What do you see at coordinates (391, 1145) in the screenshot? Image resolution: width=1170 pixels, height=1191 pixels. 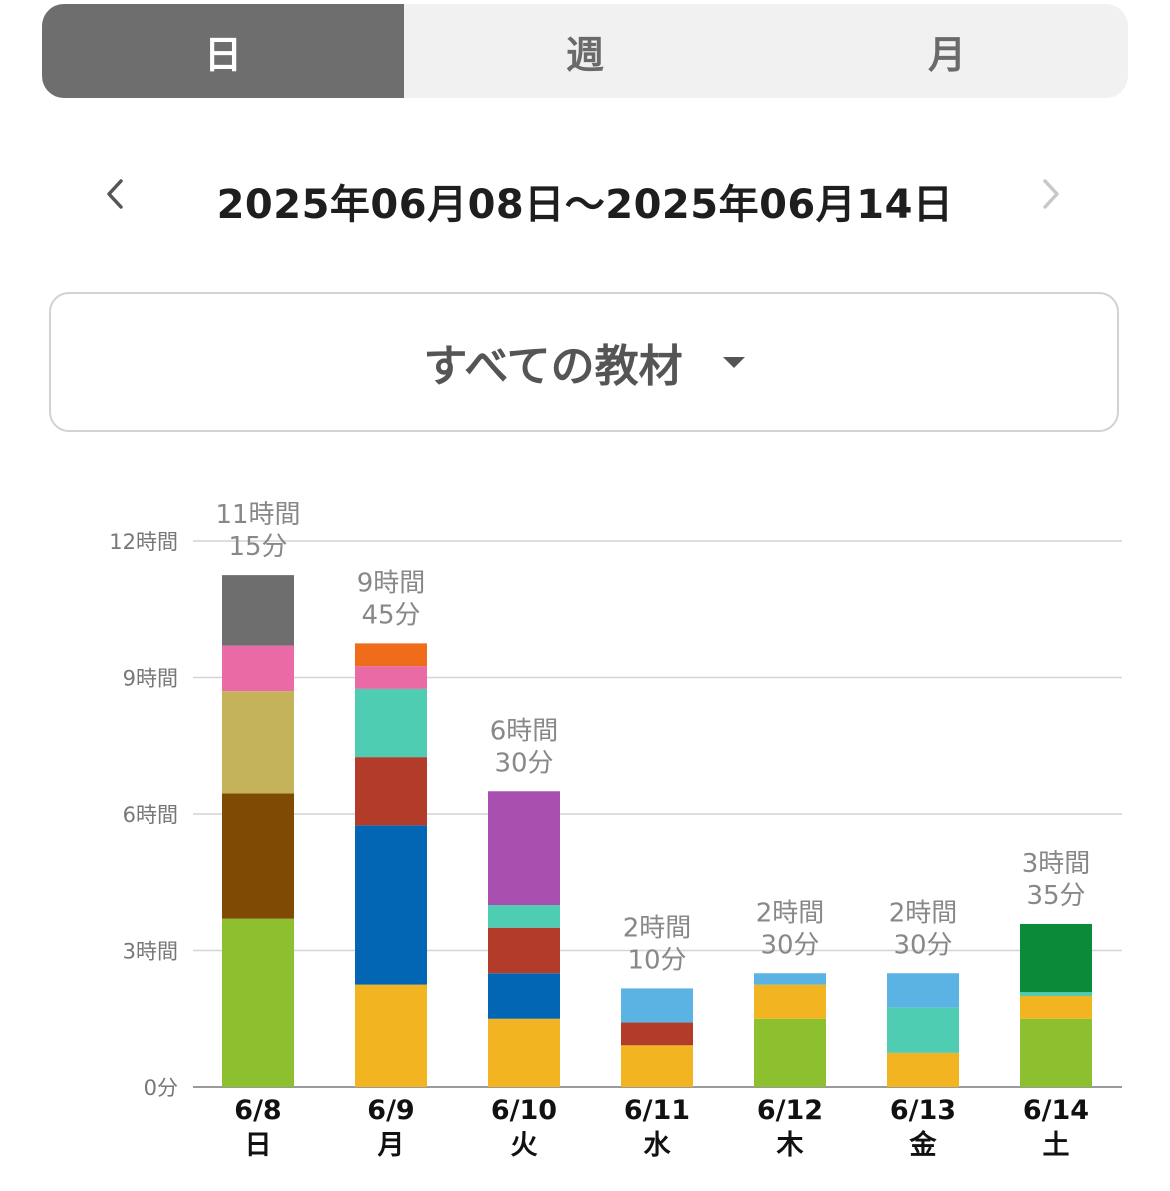 I see `x-tick-weekday-label: 月` at bounding box center [391, 1145].